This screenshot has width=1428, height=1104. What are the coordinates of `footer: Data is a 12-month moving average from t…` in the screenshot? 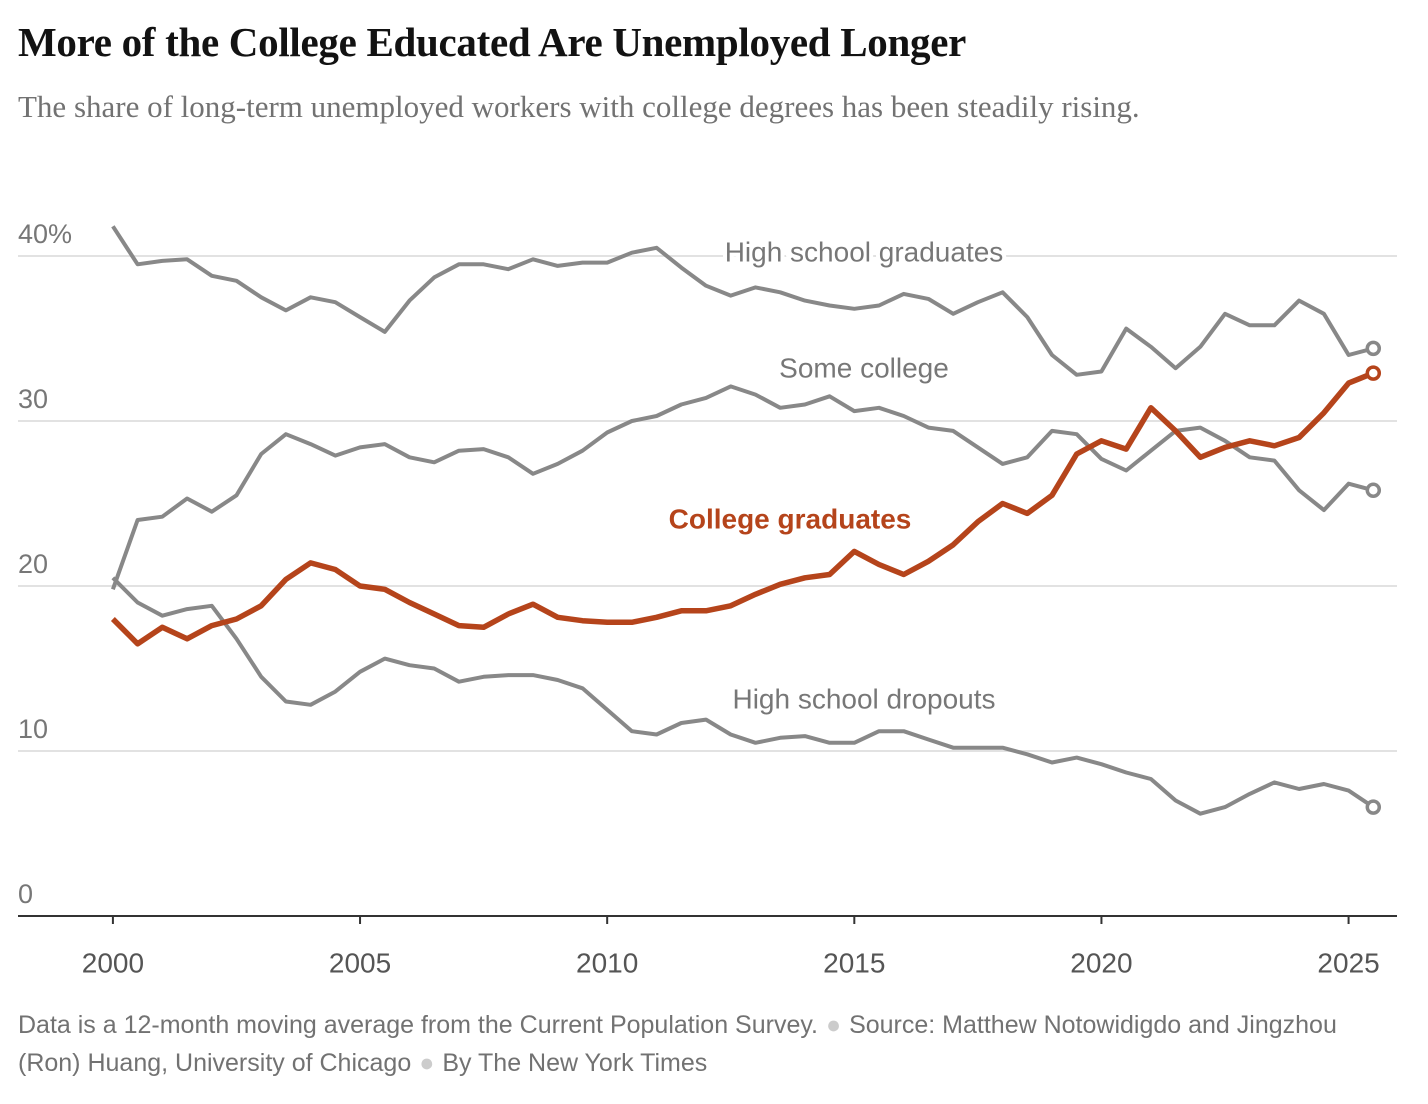 It's located at (698, 1044).